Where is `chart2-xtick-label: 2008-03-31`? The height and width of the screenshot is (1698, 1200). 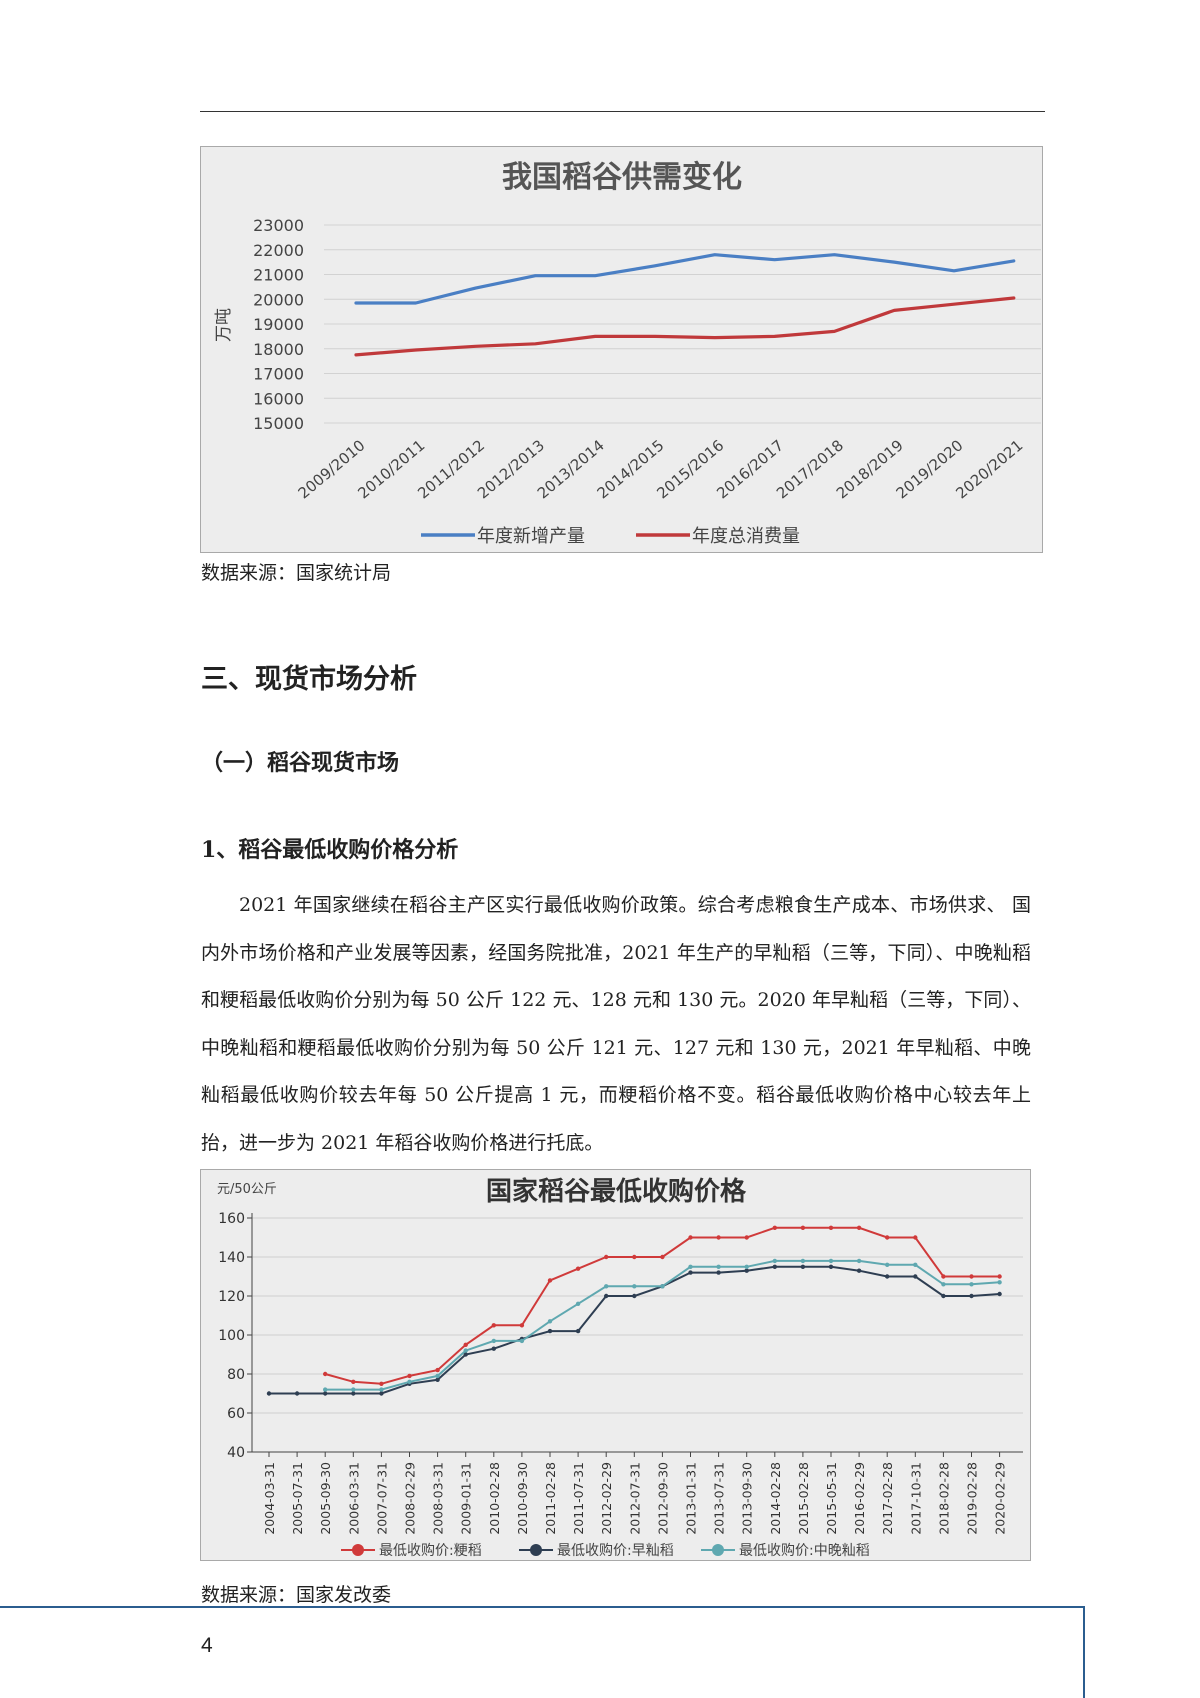 chart2-xtick-label: 2008-03-31 is located at coordinates (438, 1498).